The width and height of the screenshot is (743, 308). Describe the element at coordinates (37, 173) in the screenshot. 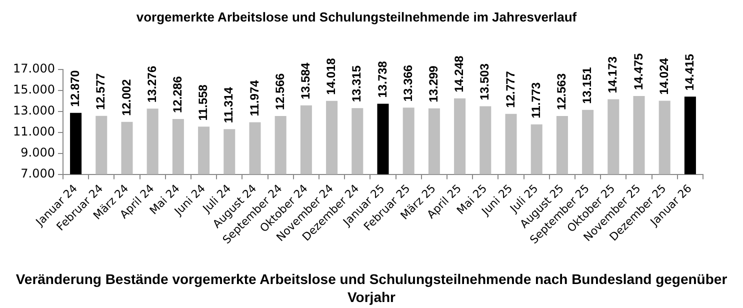

I see `y-tick-label: 7.000` at that location.